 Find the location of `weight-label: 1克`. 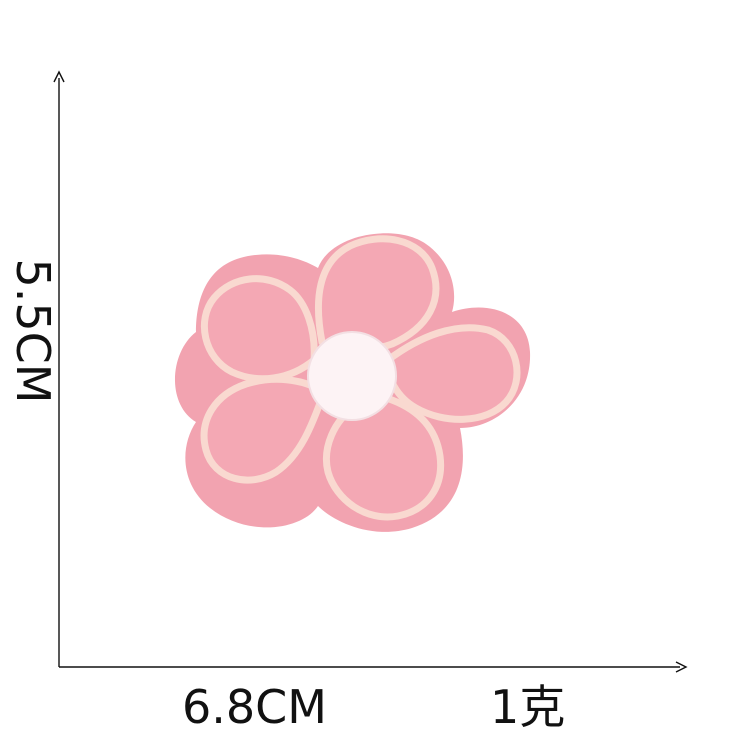

weight-label: 1克 is located at coordinates (528, 707).